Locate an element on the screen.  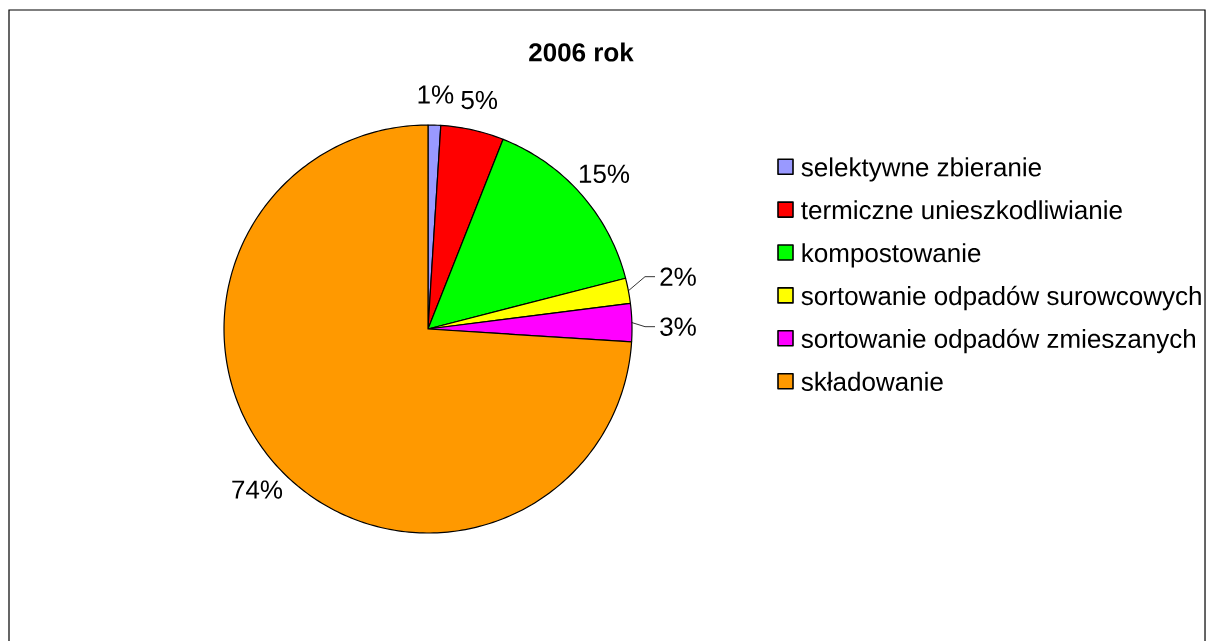
chart-title: 2006 rok is located at coordinates (581, 52).